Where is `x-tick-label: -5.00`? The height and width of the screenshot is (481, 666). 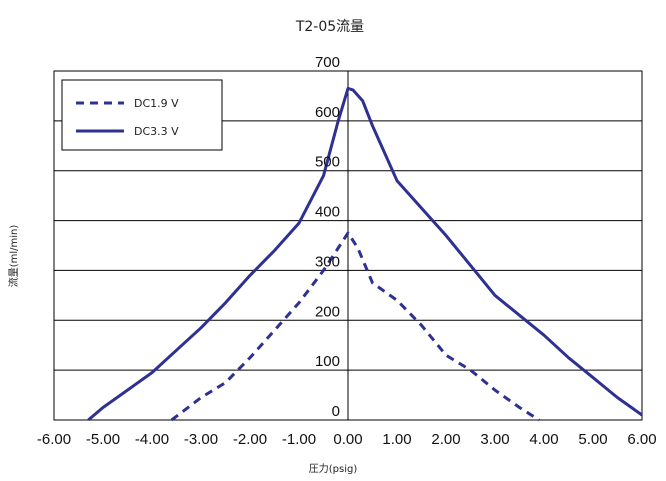
x-tick-label: -5.00 is located at coordinates (103, 439).